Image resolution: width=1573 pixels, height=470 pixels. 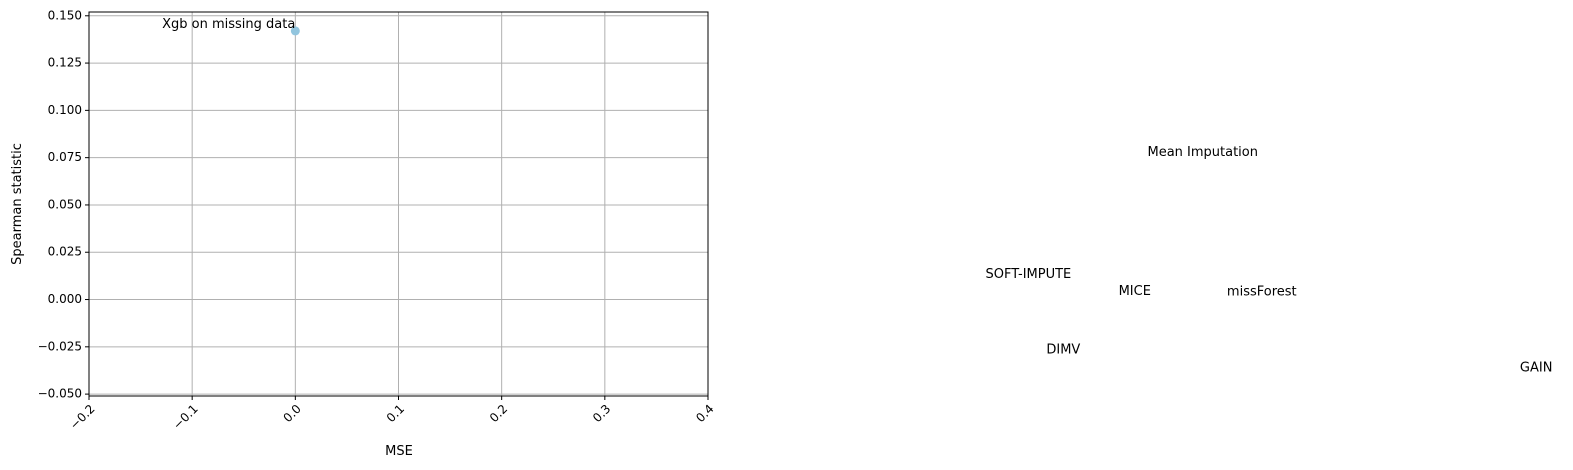 I want to click on y-axis-label: Spearman statistic, so click(x=17, y=204).